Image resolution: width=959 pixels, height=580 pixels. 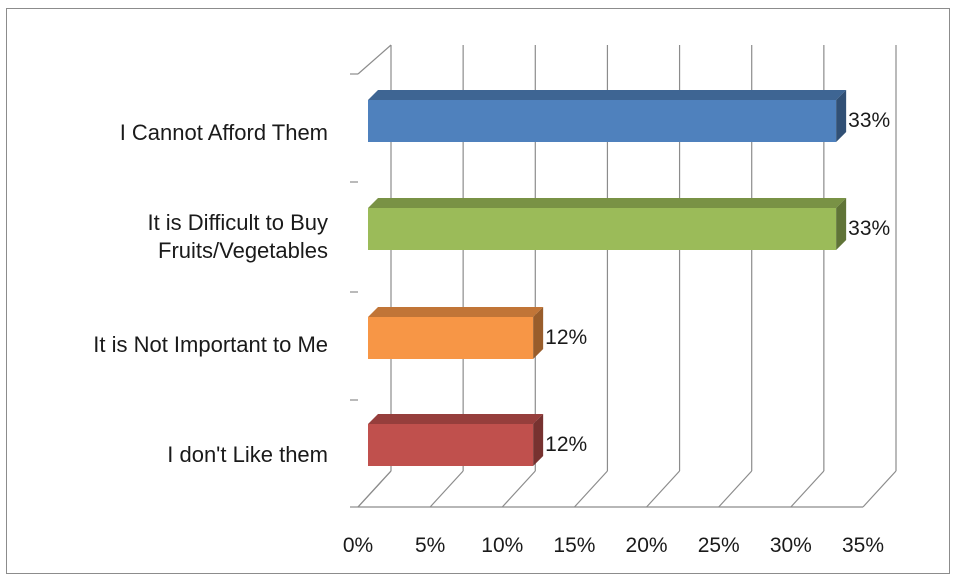 I want to click on x-tick-label: 15%, so click(x=574, y=545).